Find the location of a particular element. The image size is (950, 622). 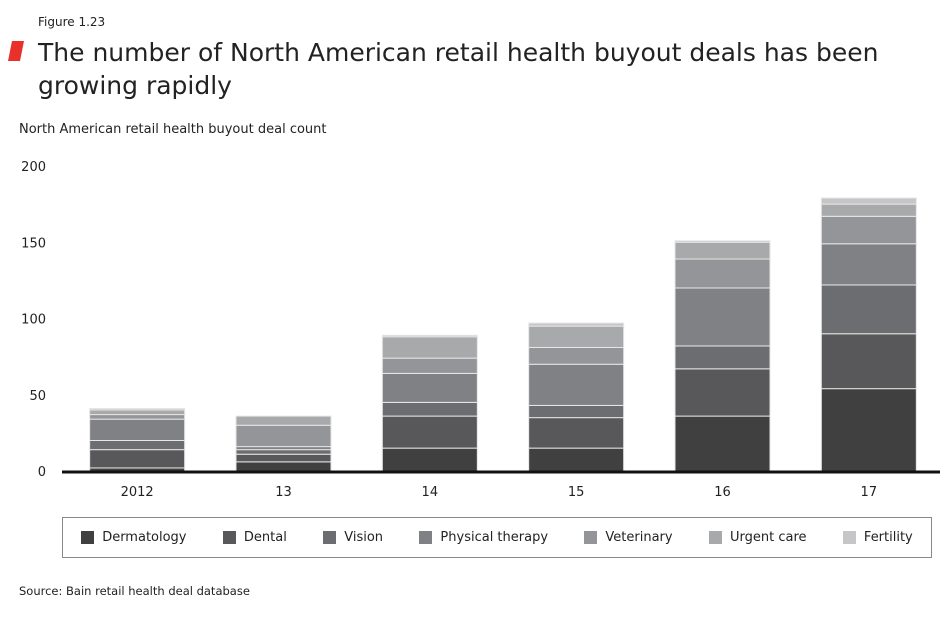

legend-label: Vision is located at coordinates (364, 537).